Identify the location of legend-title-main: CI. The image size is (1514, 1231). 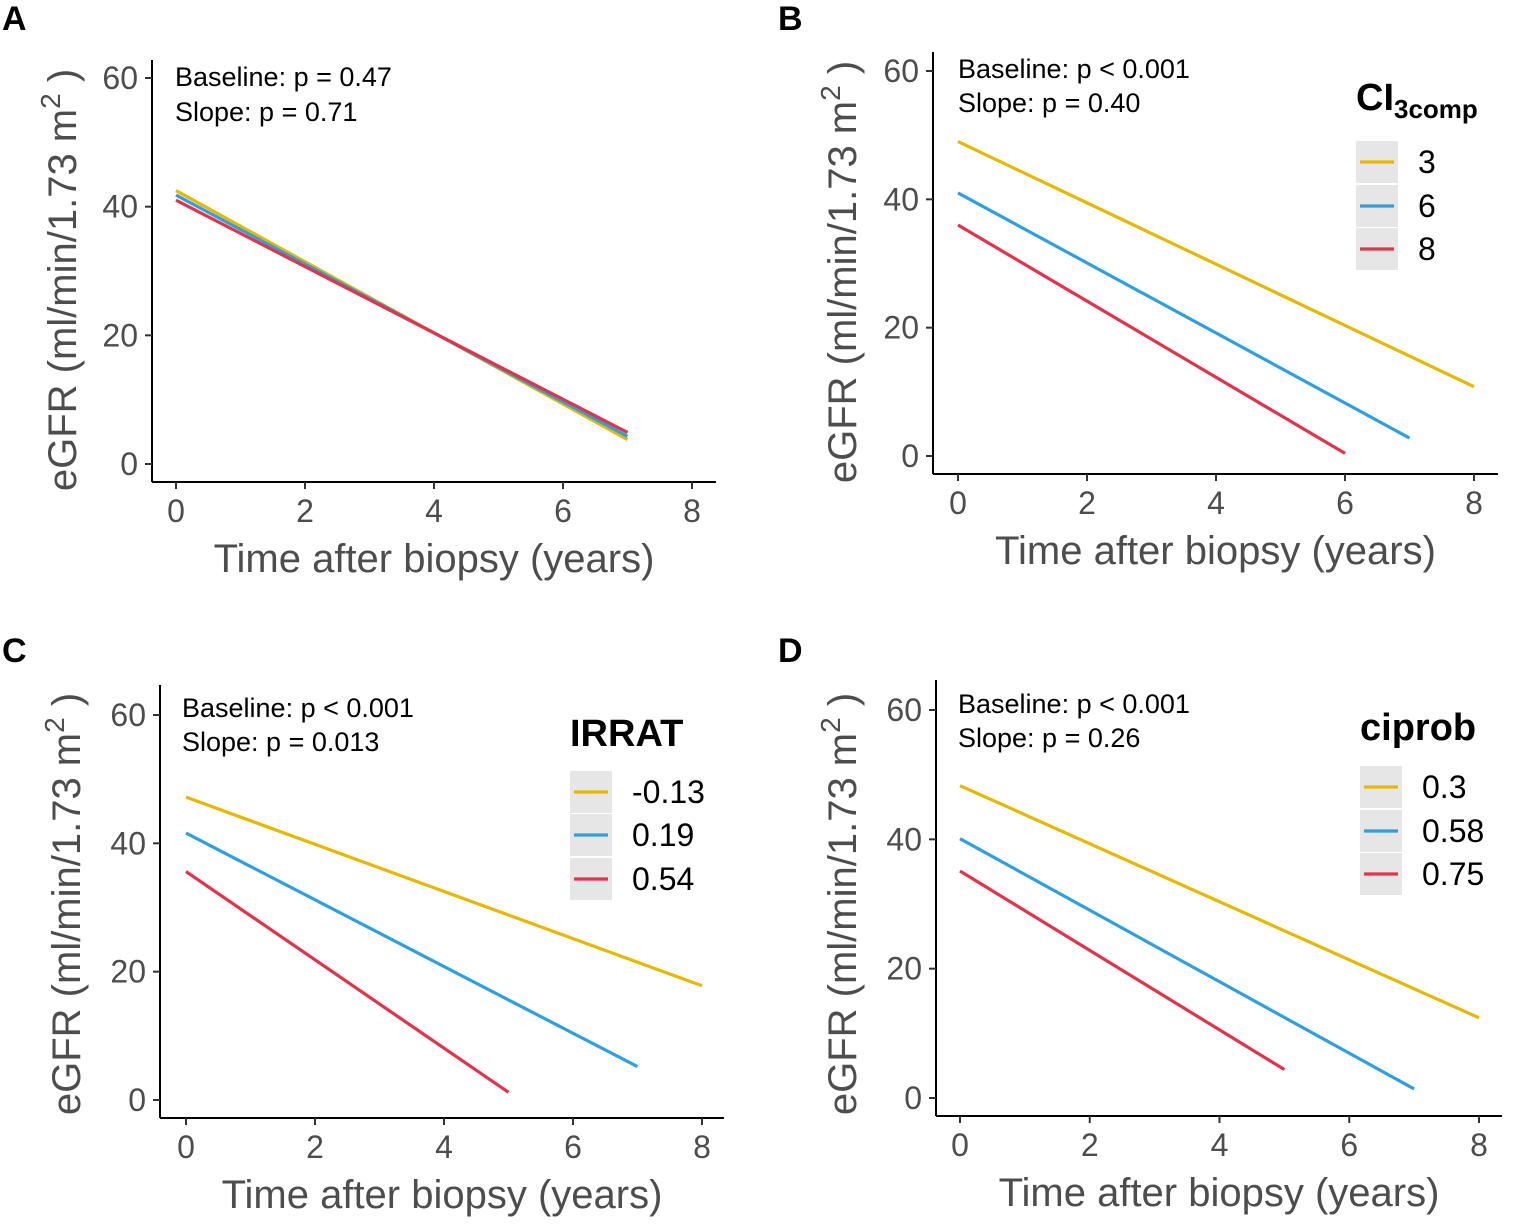
(1375, 98).